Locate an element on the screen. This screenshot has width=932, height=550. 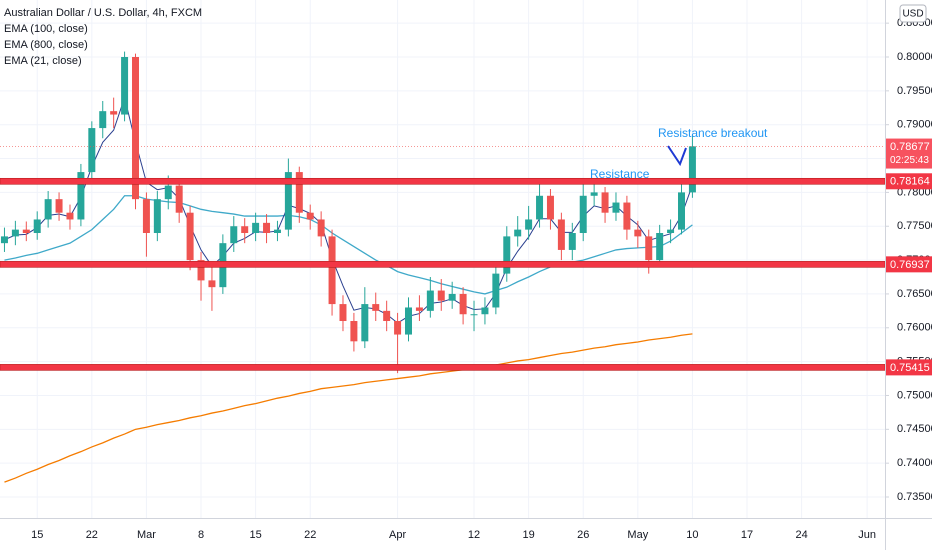
legend-entry: EMA (800, close) is located at coordinates (46, 45).